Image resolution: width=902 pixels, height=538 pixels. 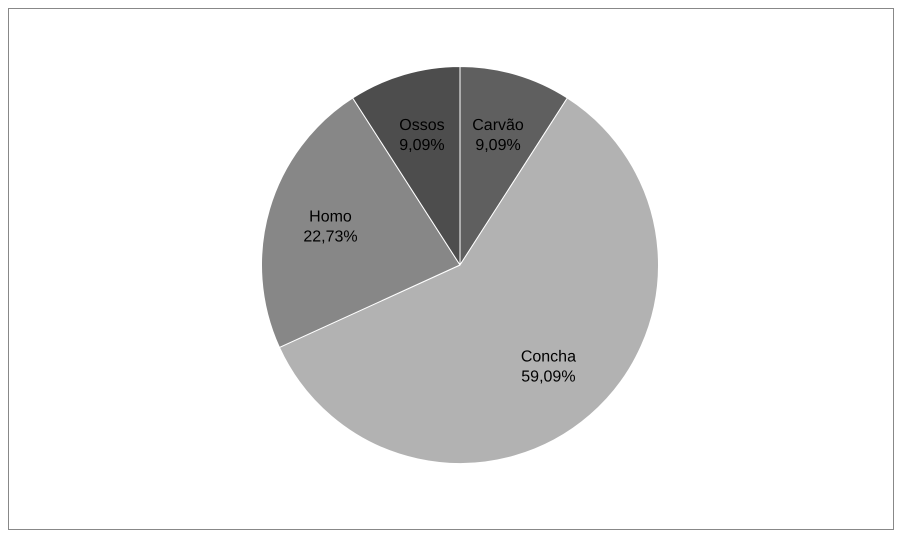 What do you see at coordinates (422, 125) in the screenshot?
I see `slice-label: Ossos` at bounding box center [422, 125].